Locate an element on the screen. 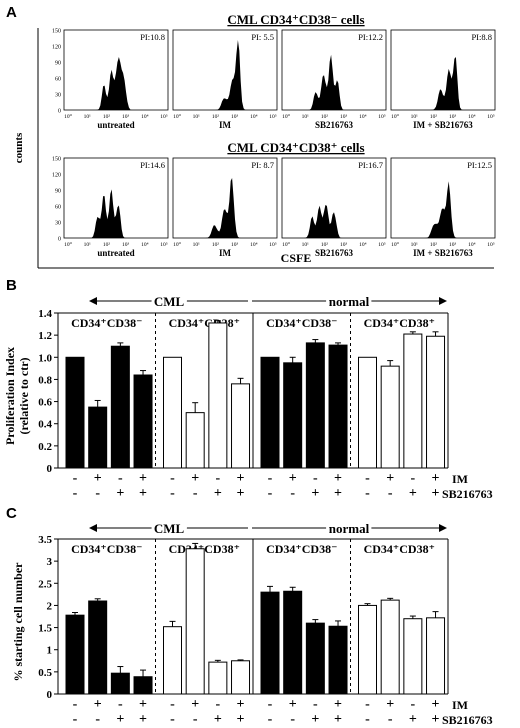 The width and height of the screenshot is (520, 728). y-tick-label: 1.4 is located at coordinates (45, 314).